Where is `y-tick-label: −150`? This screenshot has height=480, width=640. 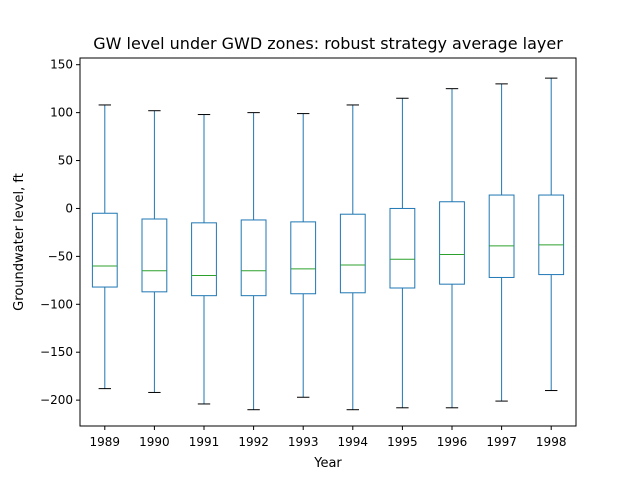
y-tick-label: −150 is located at coordinates (56, 352).